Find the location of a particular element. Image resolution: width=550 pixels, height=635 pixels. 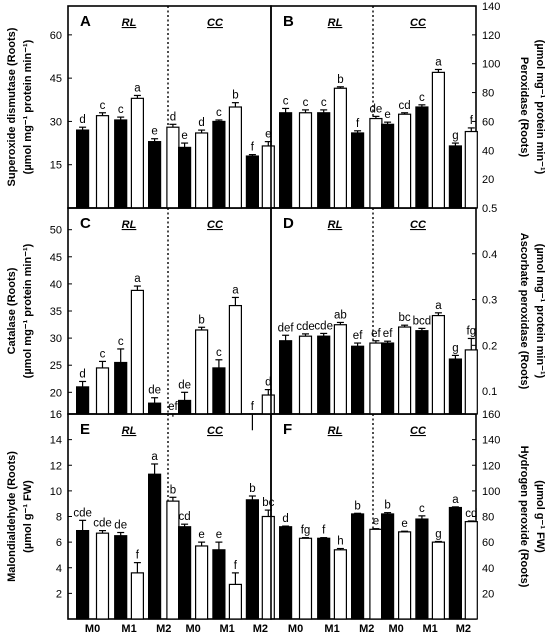

panel-a-ytick-label: 60 is located at coordinates (56, 36).